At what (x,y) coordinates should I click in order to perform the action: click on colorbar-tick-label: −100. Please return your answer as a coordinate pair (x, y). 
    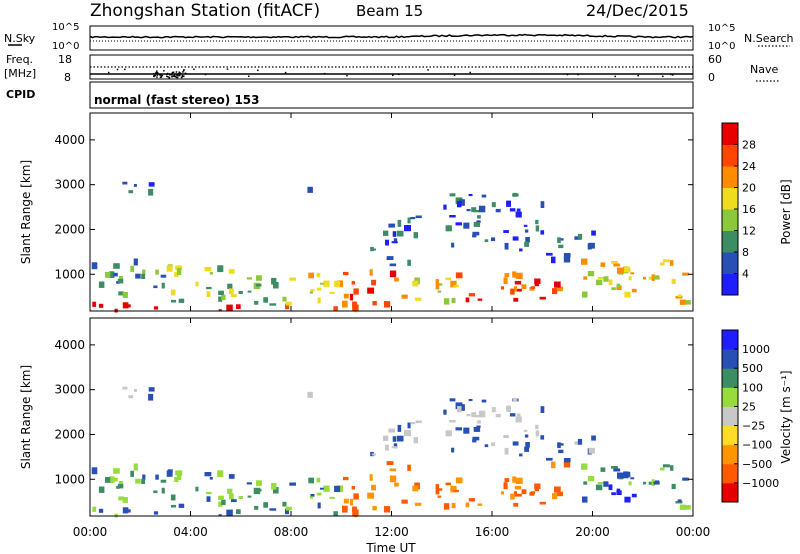
    Looking at the image, I should click on (757, 445).